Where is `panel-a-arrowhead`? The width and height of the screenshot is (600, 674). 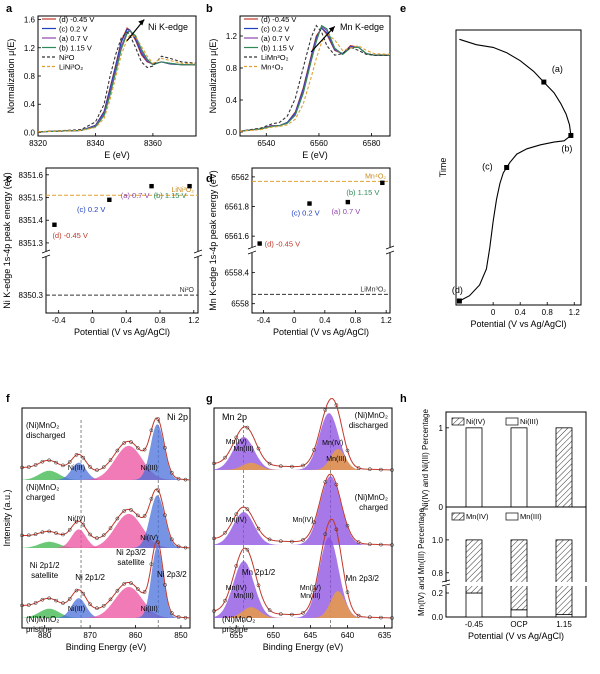
panel-a-arrowhead is located at coordinates (141, 22).